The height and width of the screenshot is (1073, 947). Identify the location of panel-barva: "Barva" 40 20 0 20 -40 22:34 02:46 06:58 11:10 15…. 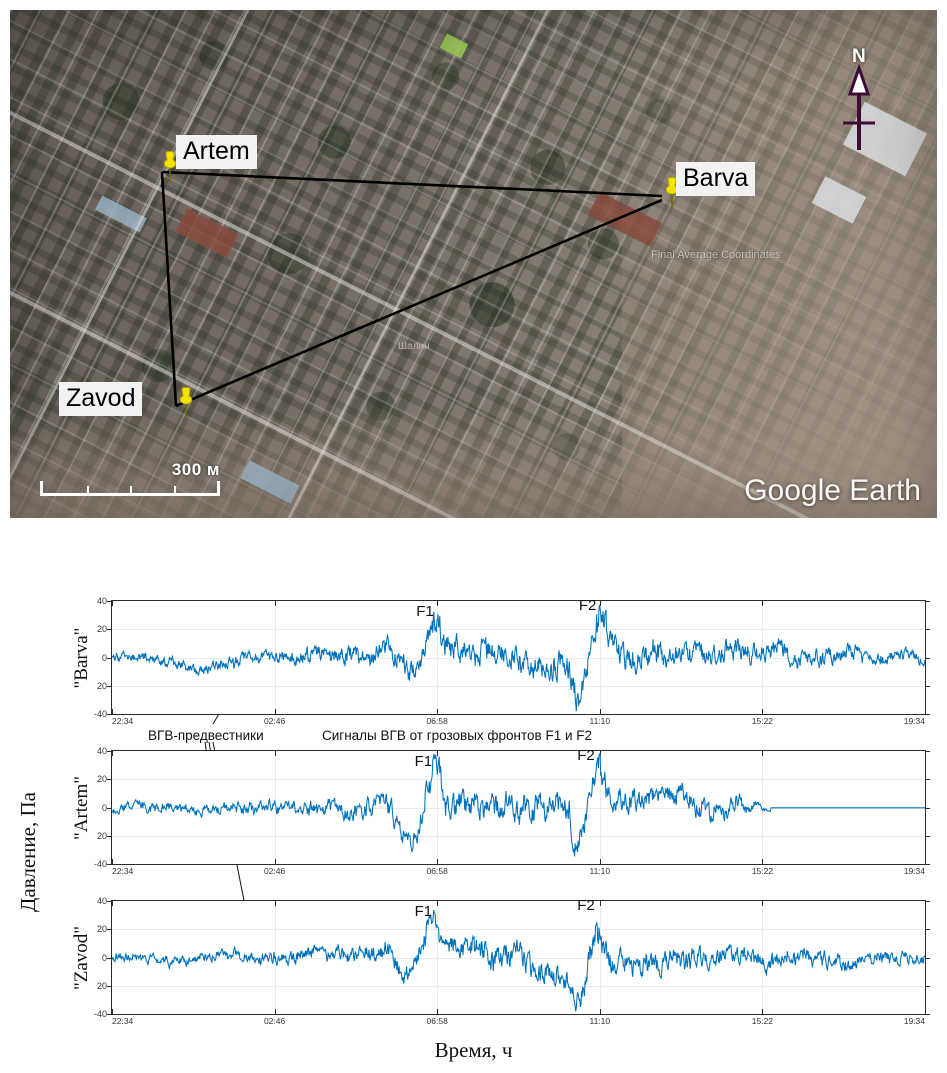
(500, 661).